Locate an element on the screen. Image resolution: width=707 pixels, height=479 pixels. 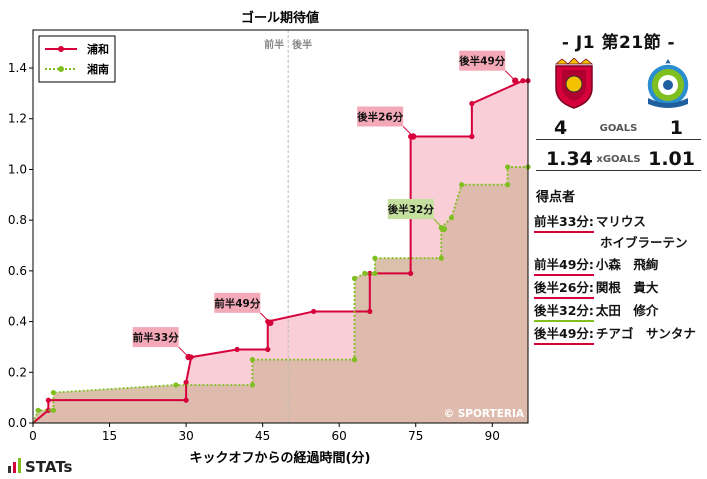
legend-label: 湘南 is located at coordinates (98, 69).